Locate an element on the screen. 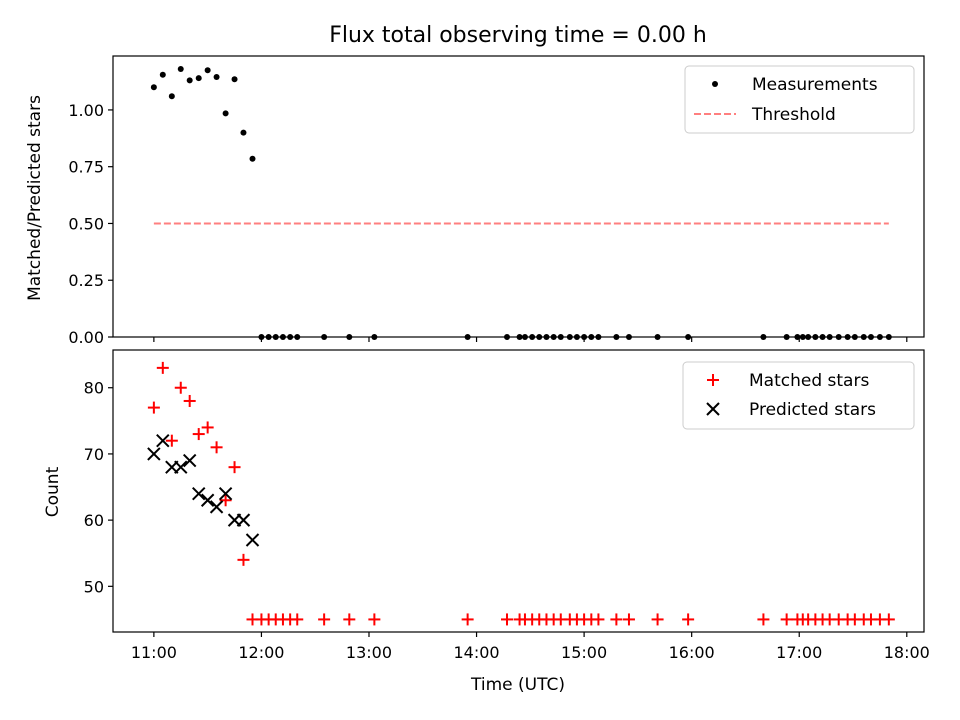 The image size is (960, 720). measurements-legend-label: Measurements is located at coordinates (815, 85).